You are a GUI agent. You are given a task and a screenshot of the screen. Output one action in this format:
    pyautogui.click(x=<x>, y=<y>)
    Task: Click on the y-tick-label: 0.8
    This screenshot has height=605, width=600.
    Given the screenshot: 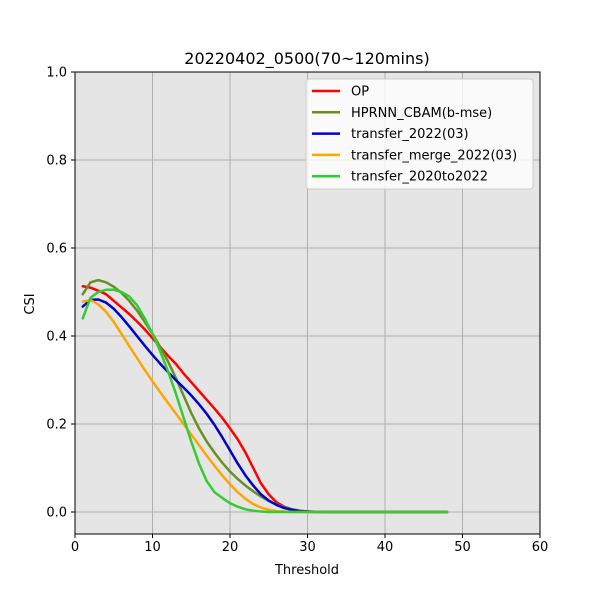 What is the action you would take?
    pyautogui.click(x=56, y=161)
    